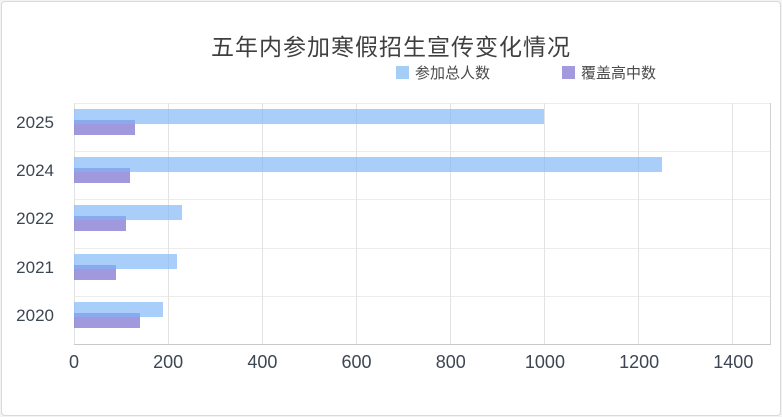 This screenshot has height=417, width=782. What do you see at coordinates (74, 362) in the screenshot?
I see `x-axis-tick-label: 0` at bounding box center [74, 362].